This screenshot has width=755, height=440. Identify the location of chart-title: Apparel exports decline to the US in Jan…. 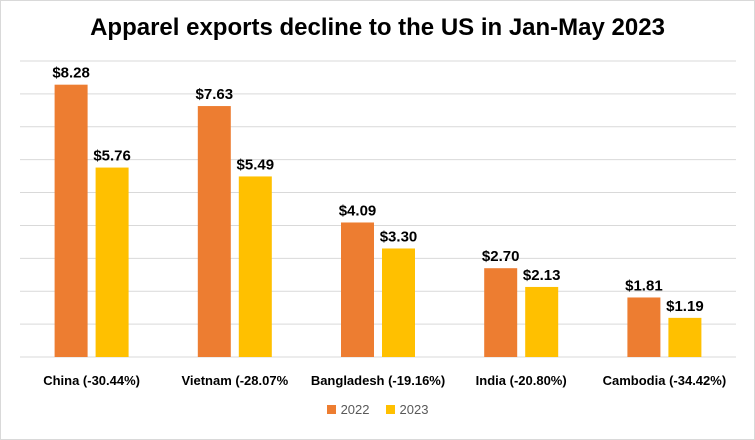
(377, 27).